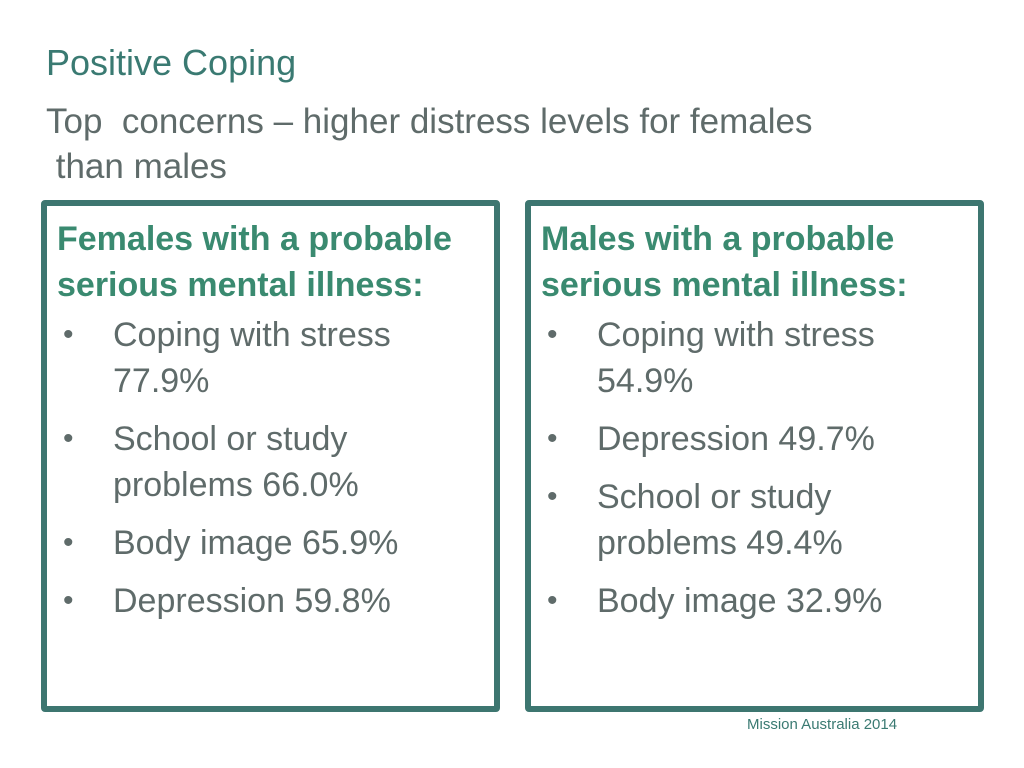  I want to click on list-item: • Body image 32.9%, so click(754, 601).